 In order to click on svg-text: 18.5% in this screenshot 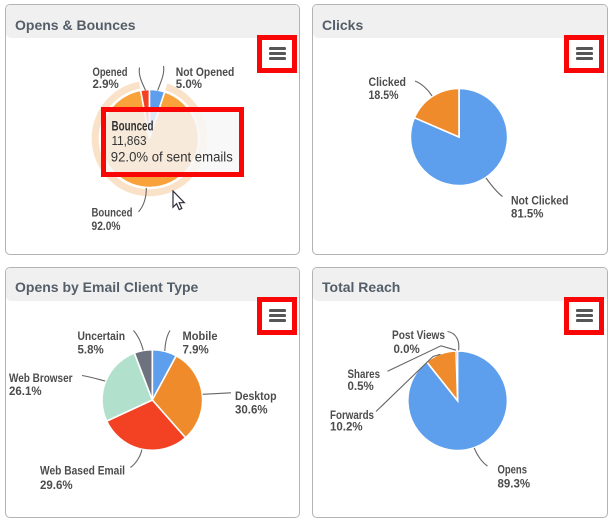, I will do `click(384, 96)`.